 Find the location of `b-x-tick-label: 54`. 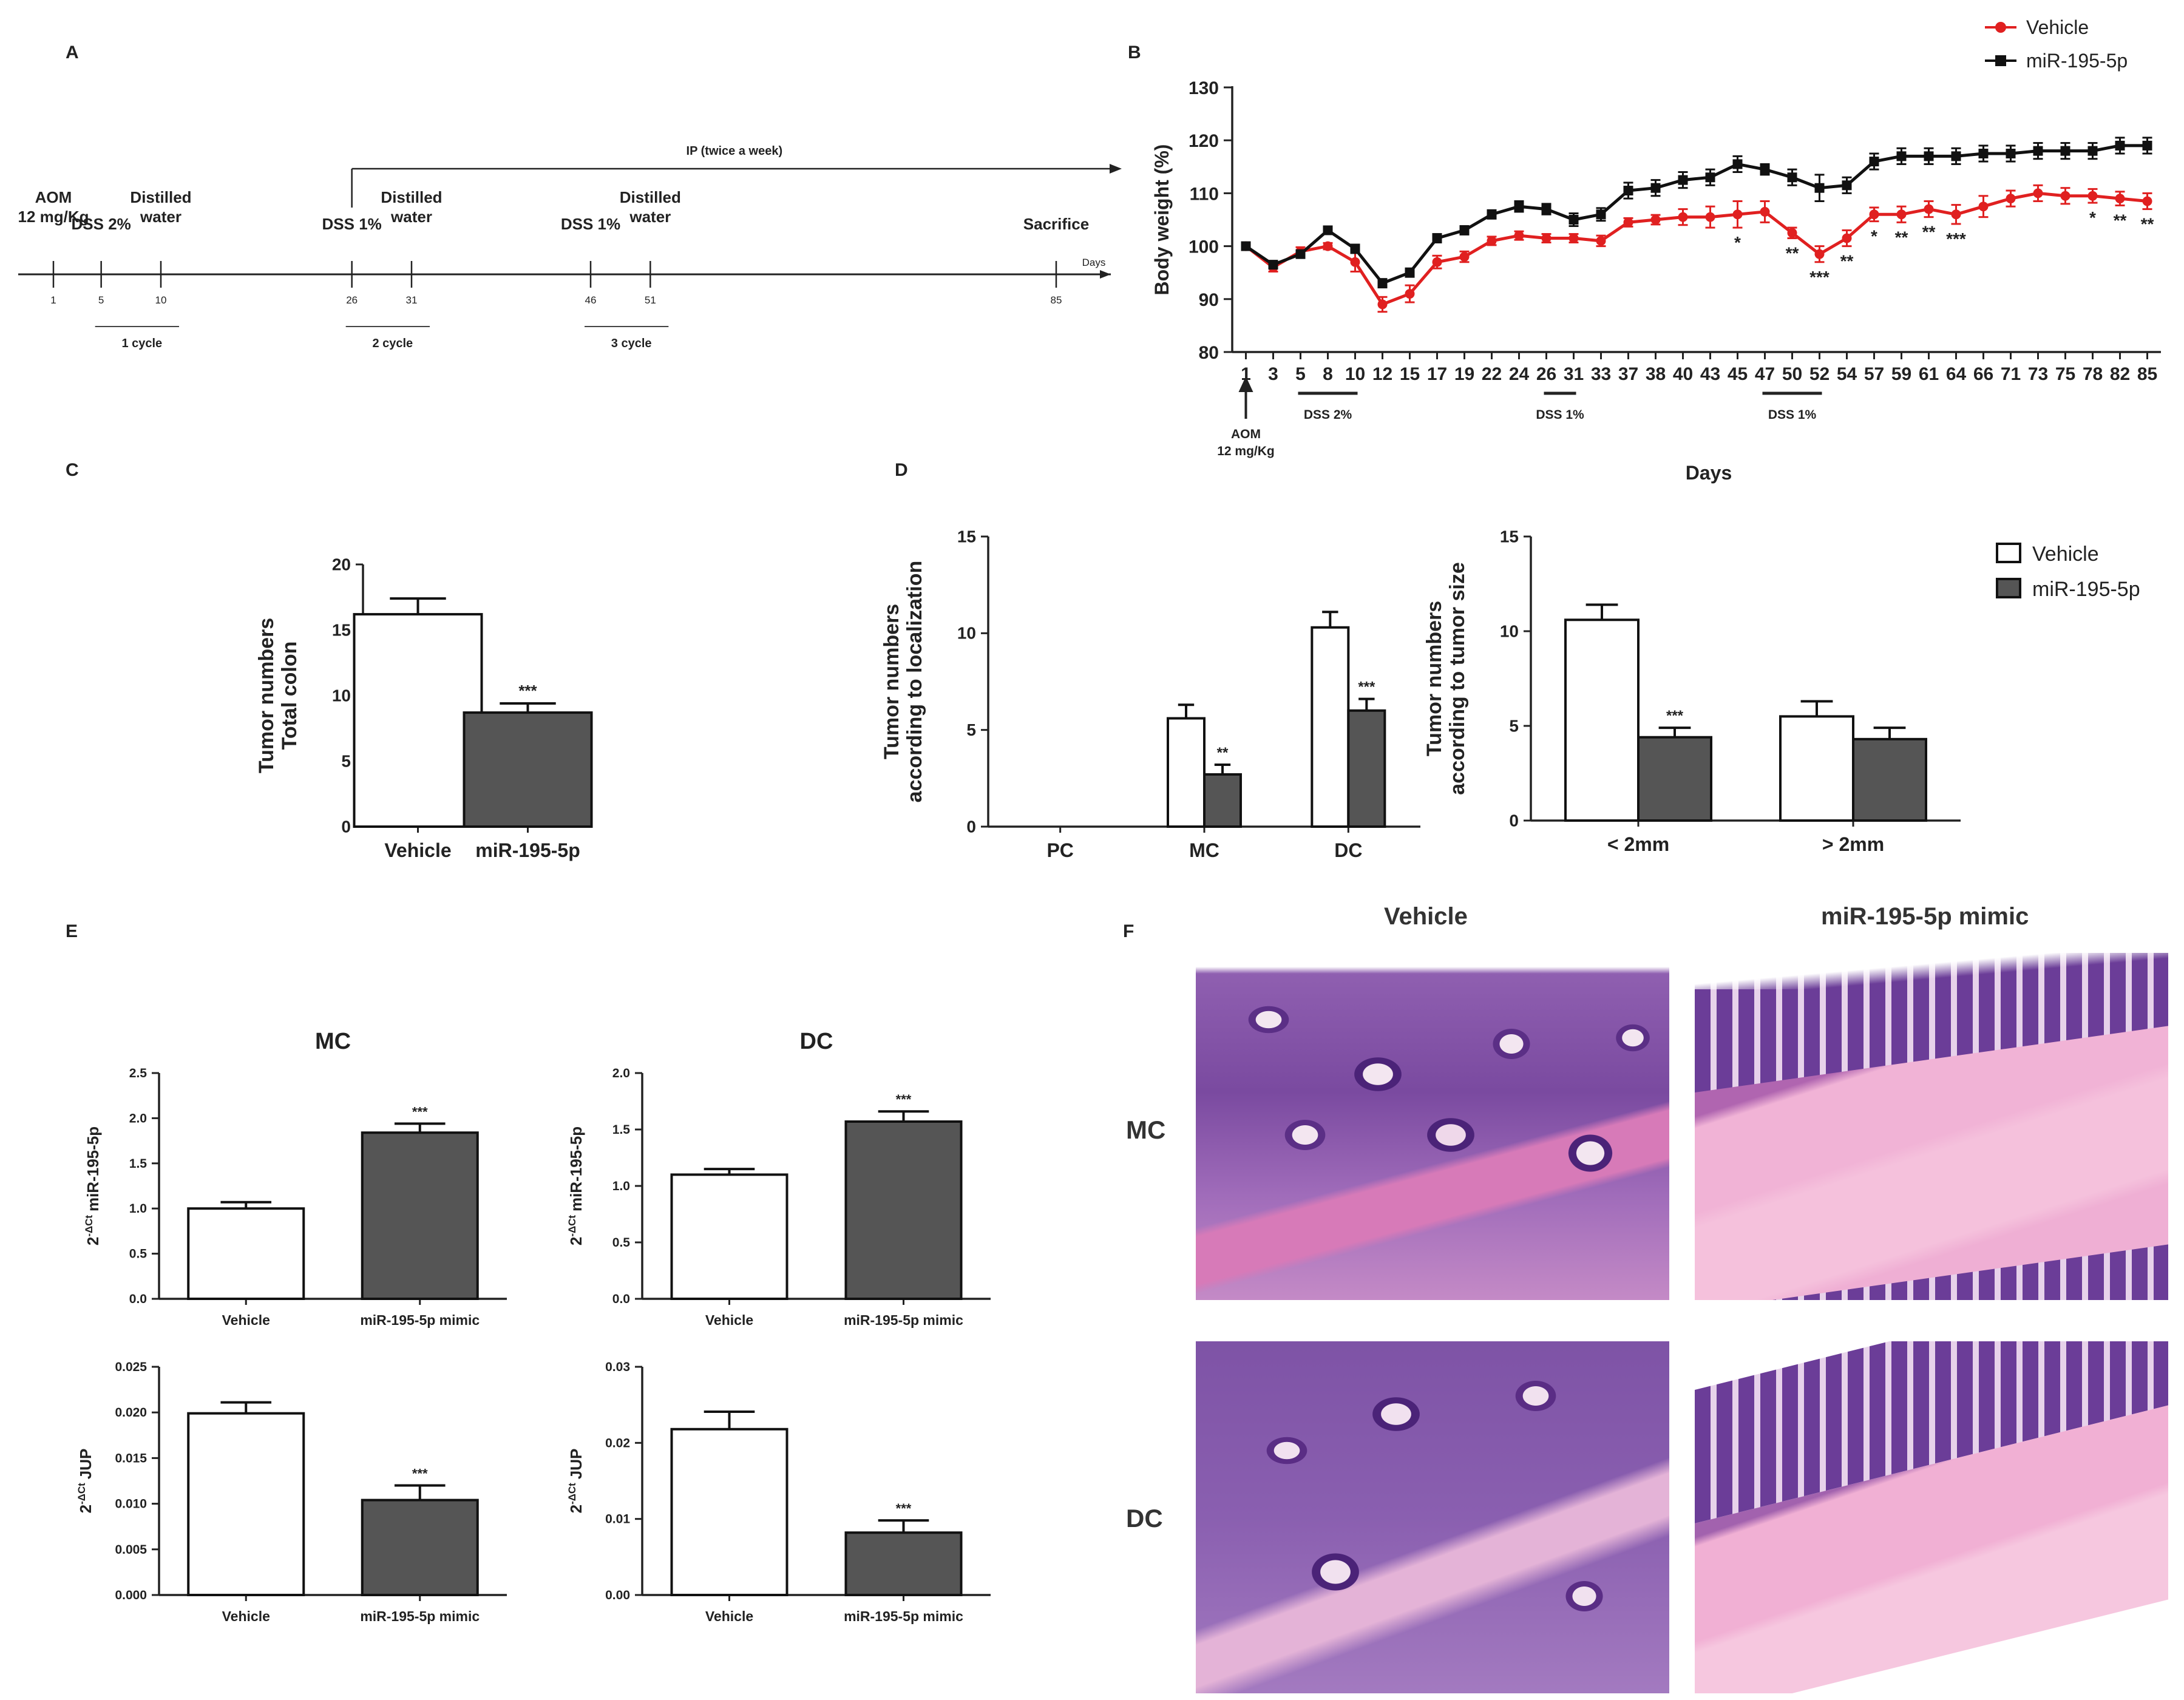

b-x-tick-label: 54 is located at coordinates (1847, 374).